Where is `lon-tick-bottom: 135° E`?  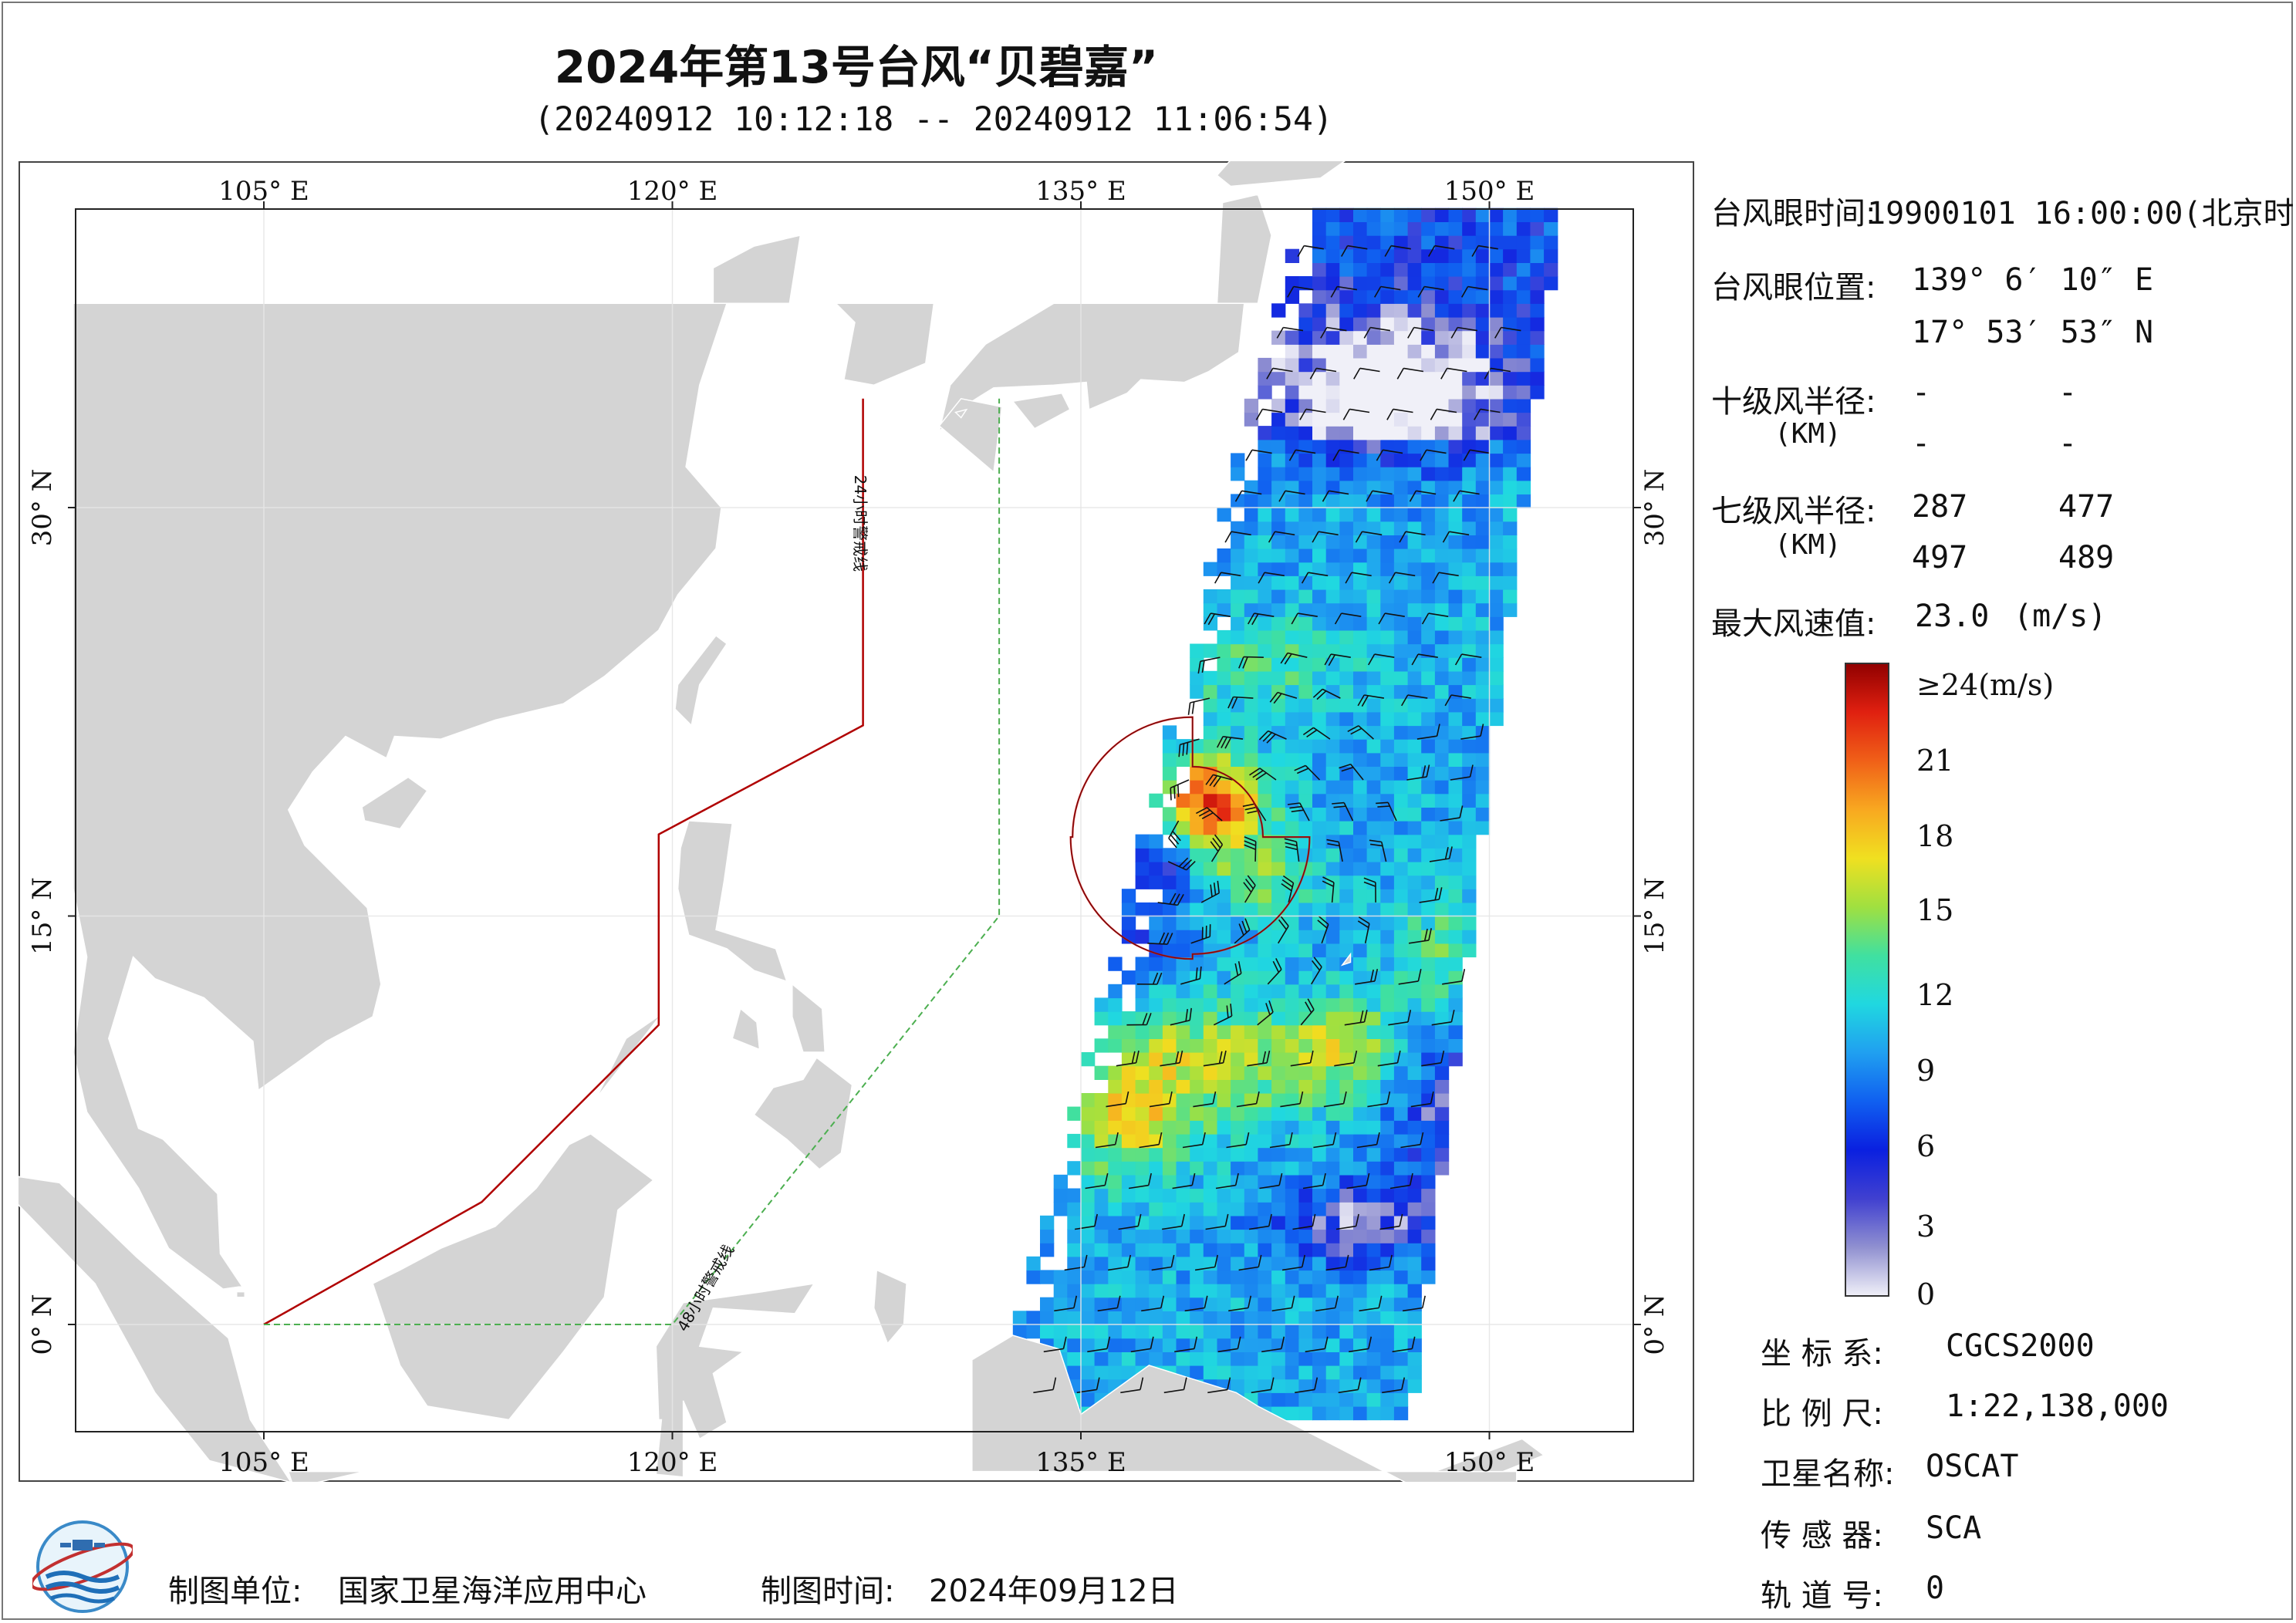 lon-tick-bottom: 135° E is located at coordinates (1080, 1462).